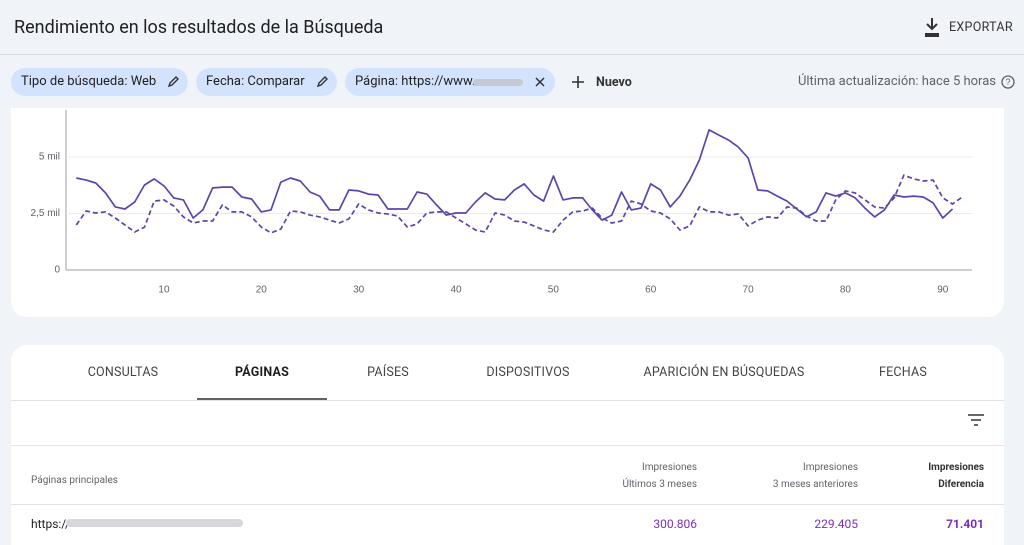  Describe the element at coordinates (749, 290) in the screenshot. I see `x-tick-label: 70` at that location.